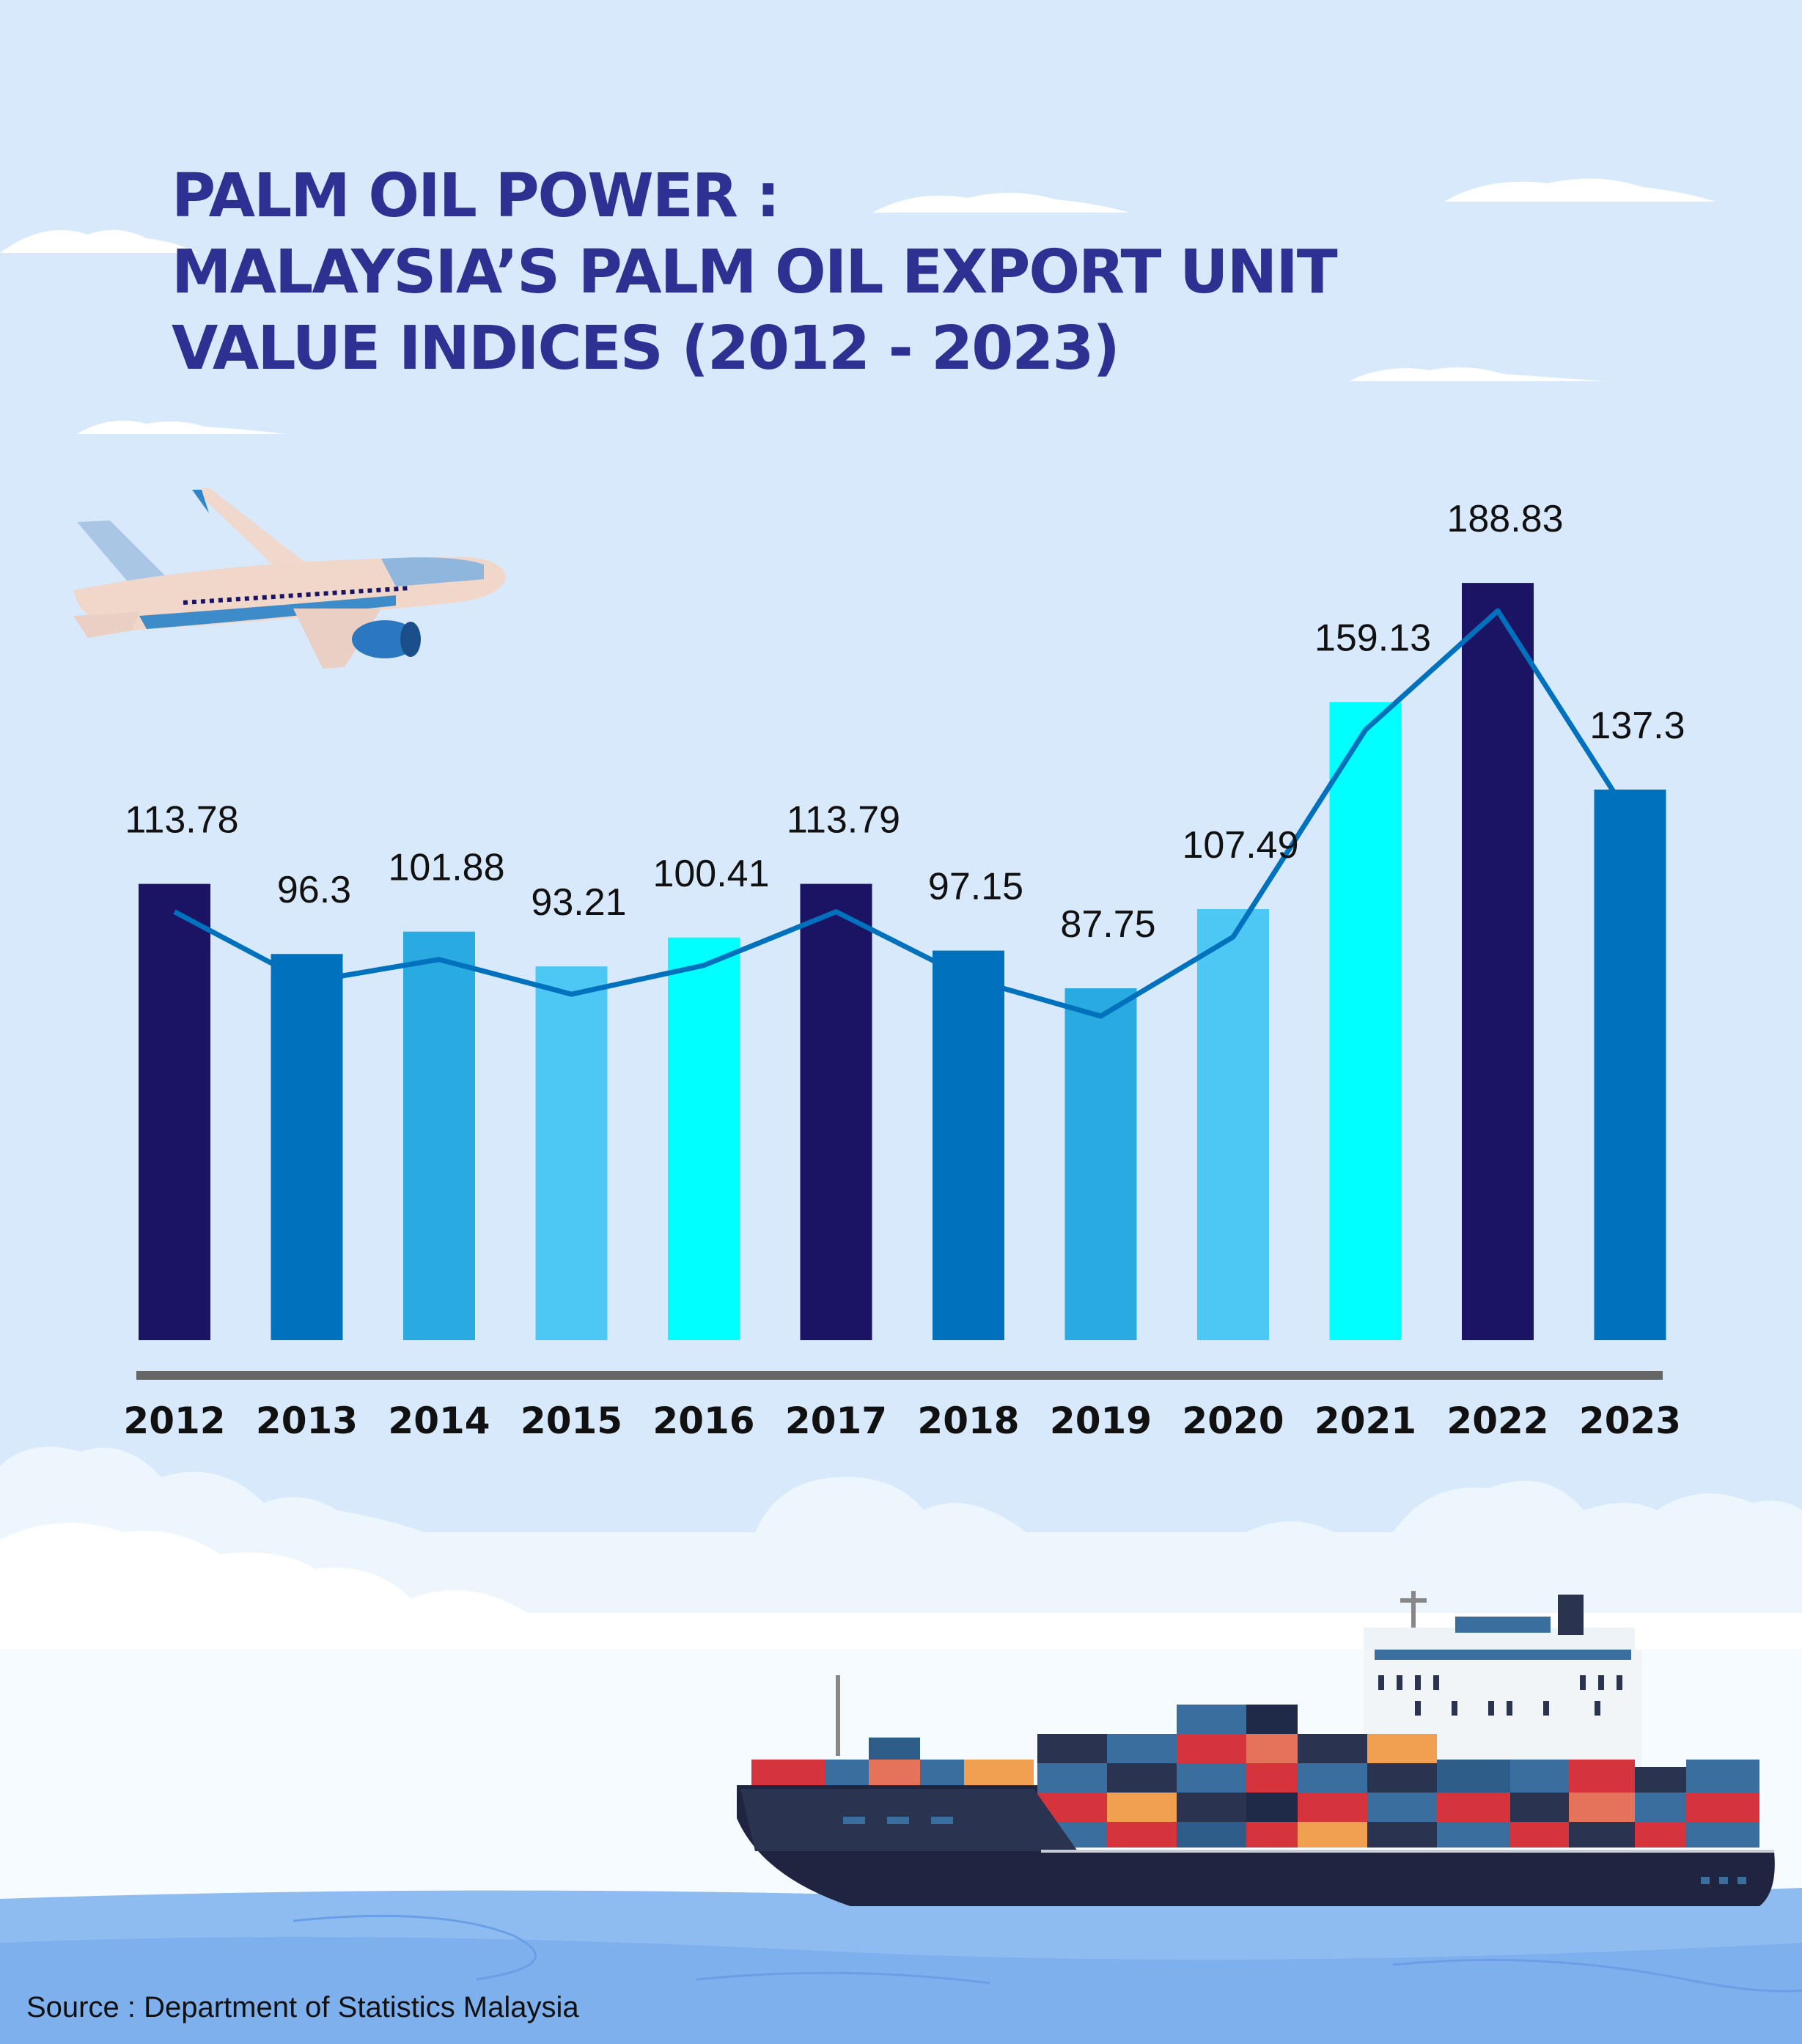  Describe the element at coordinates (843, 820) in the screenshot. I see `value-label-2017: 113.79` at that location.